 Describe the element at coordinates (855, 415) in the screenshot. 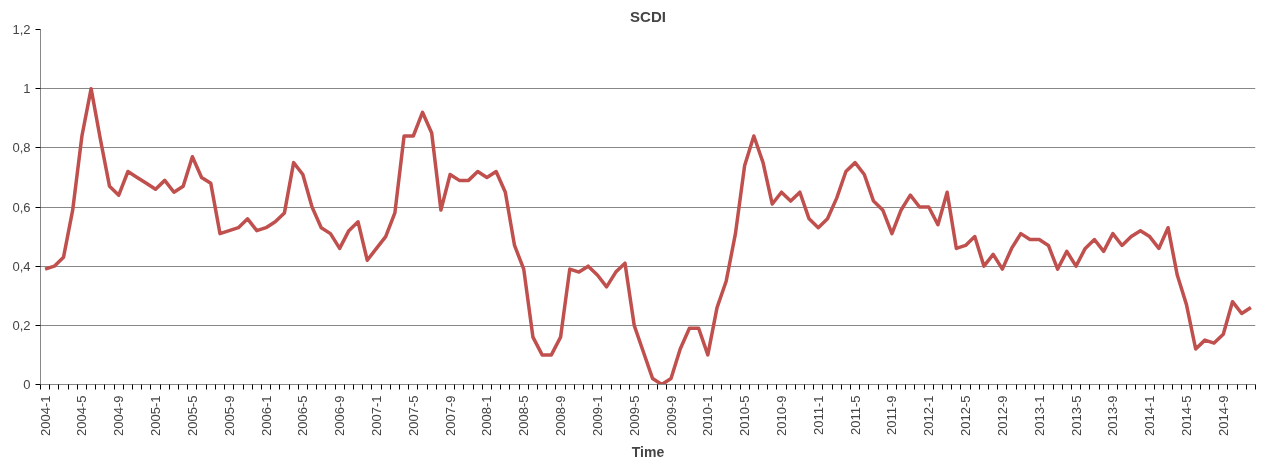

I see `x-tick-label: 2011-5` at that location.